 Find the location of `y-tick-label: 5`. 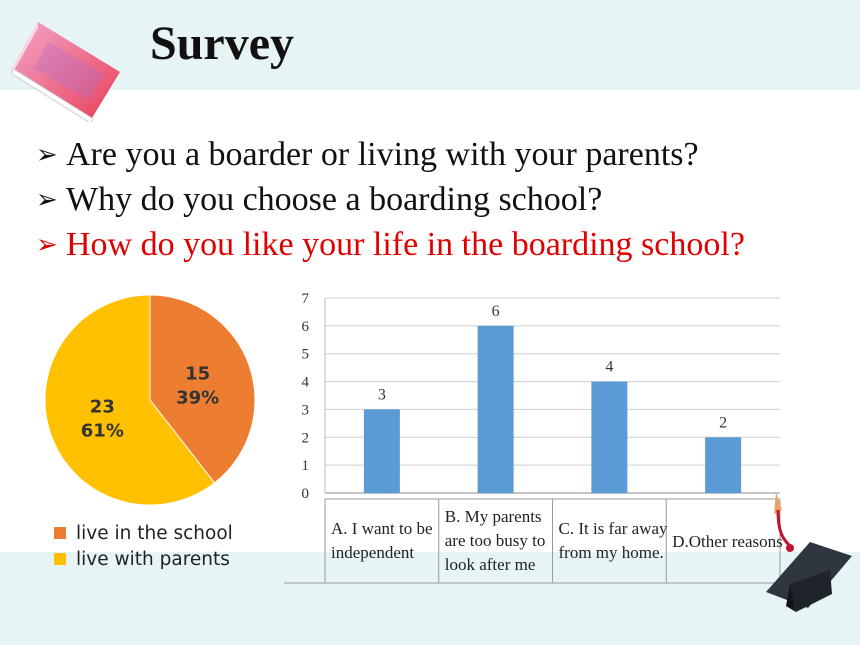

y-tick-label: 5 is located at coordinates (306, 355).